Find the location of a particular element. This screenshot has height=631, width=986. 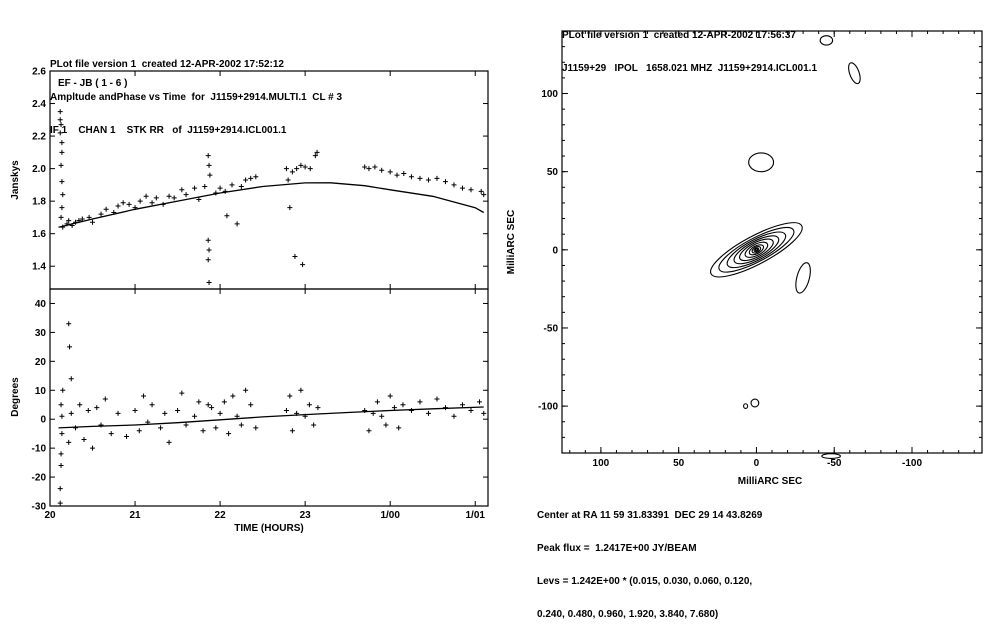

phase-xtick-label: 23 is located at coordinates (306, 515).